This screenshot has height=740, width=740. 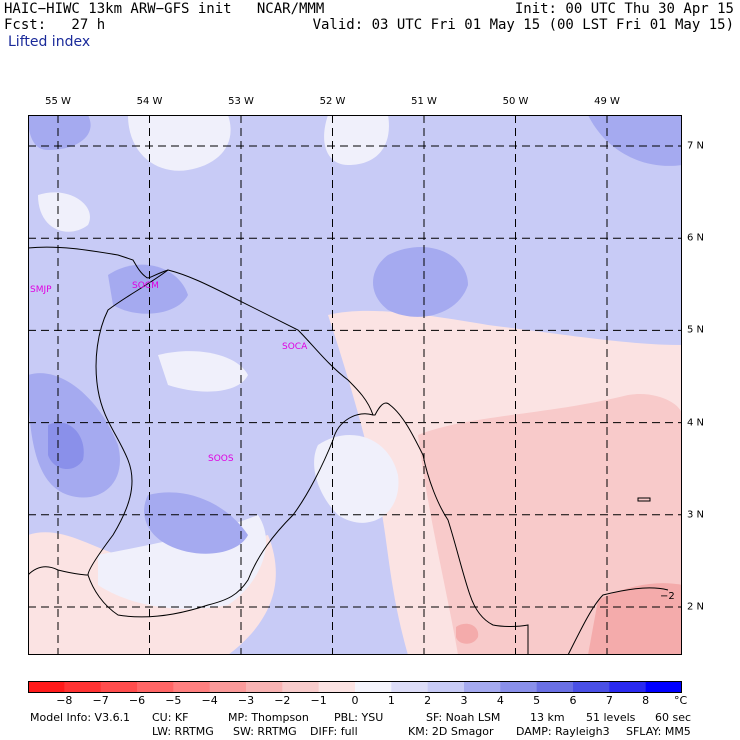 I want to click on footer-item: Model Info: V3.6.1, so click(x=80, y=717).